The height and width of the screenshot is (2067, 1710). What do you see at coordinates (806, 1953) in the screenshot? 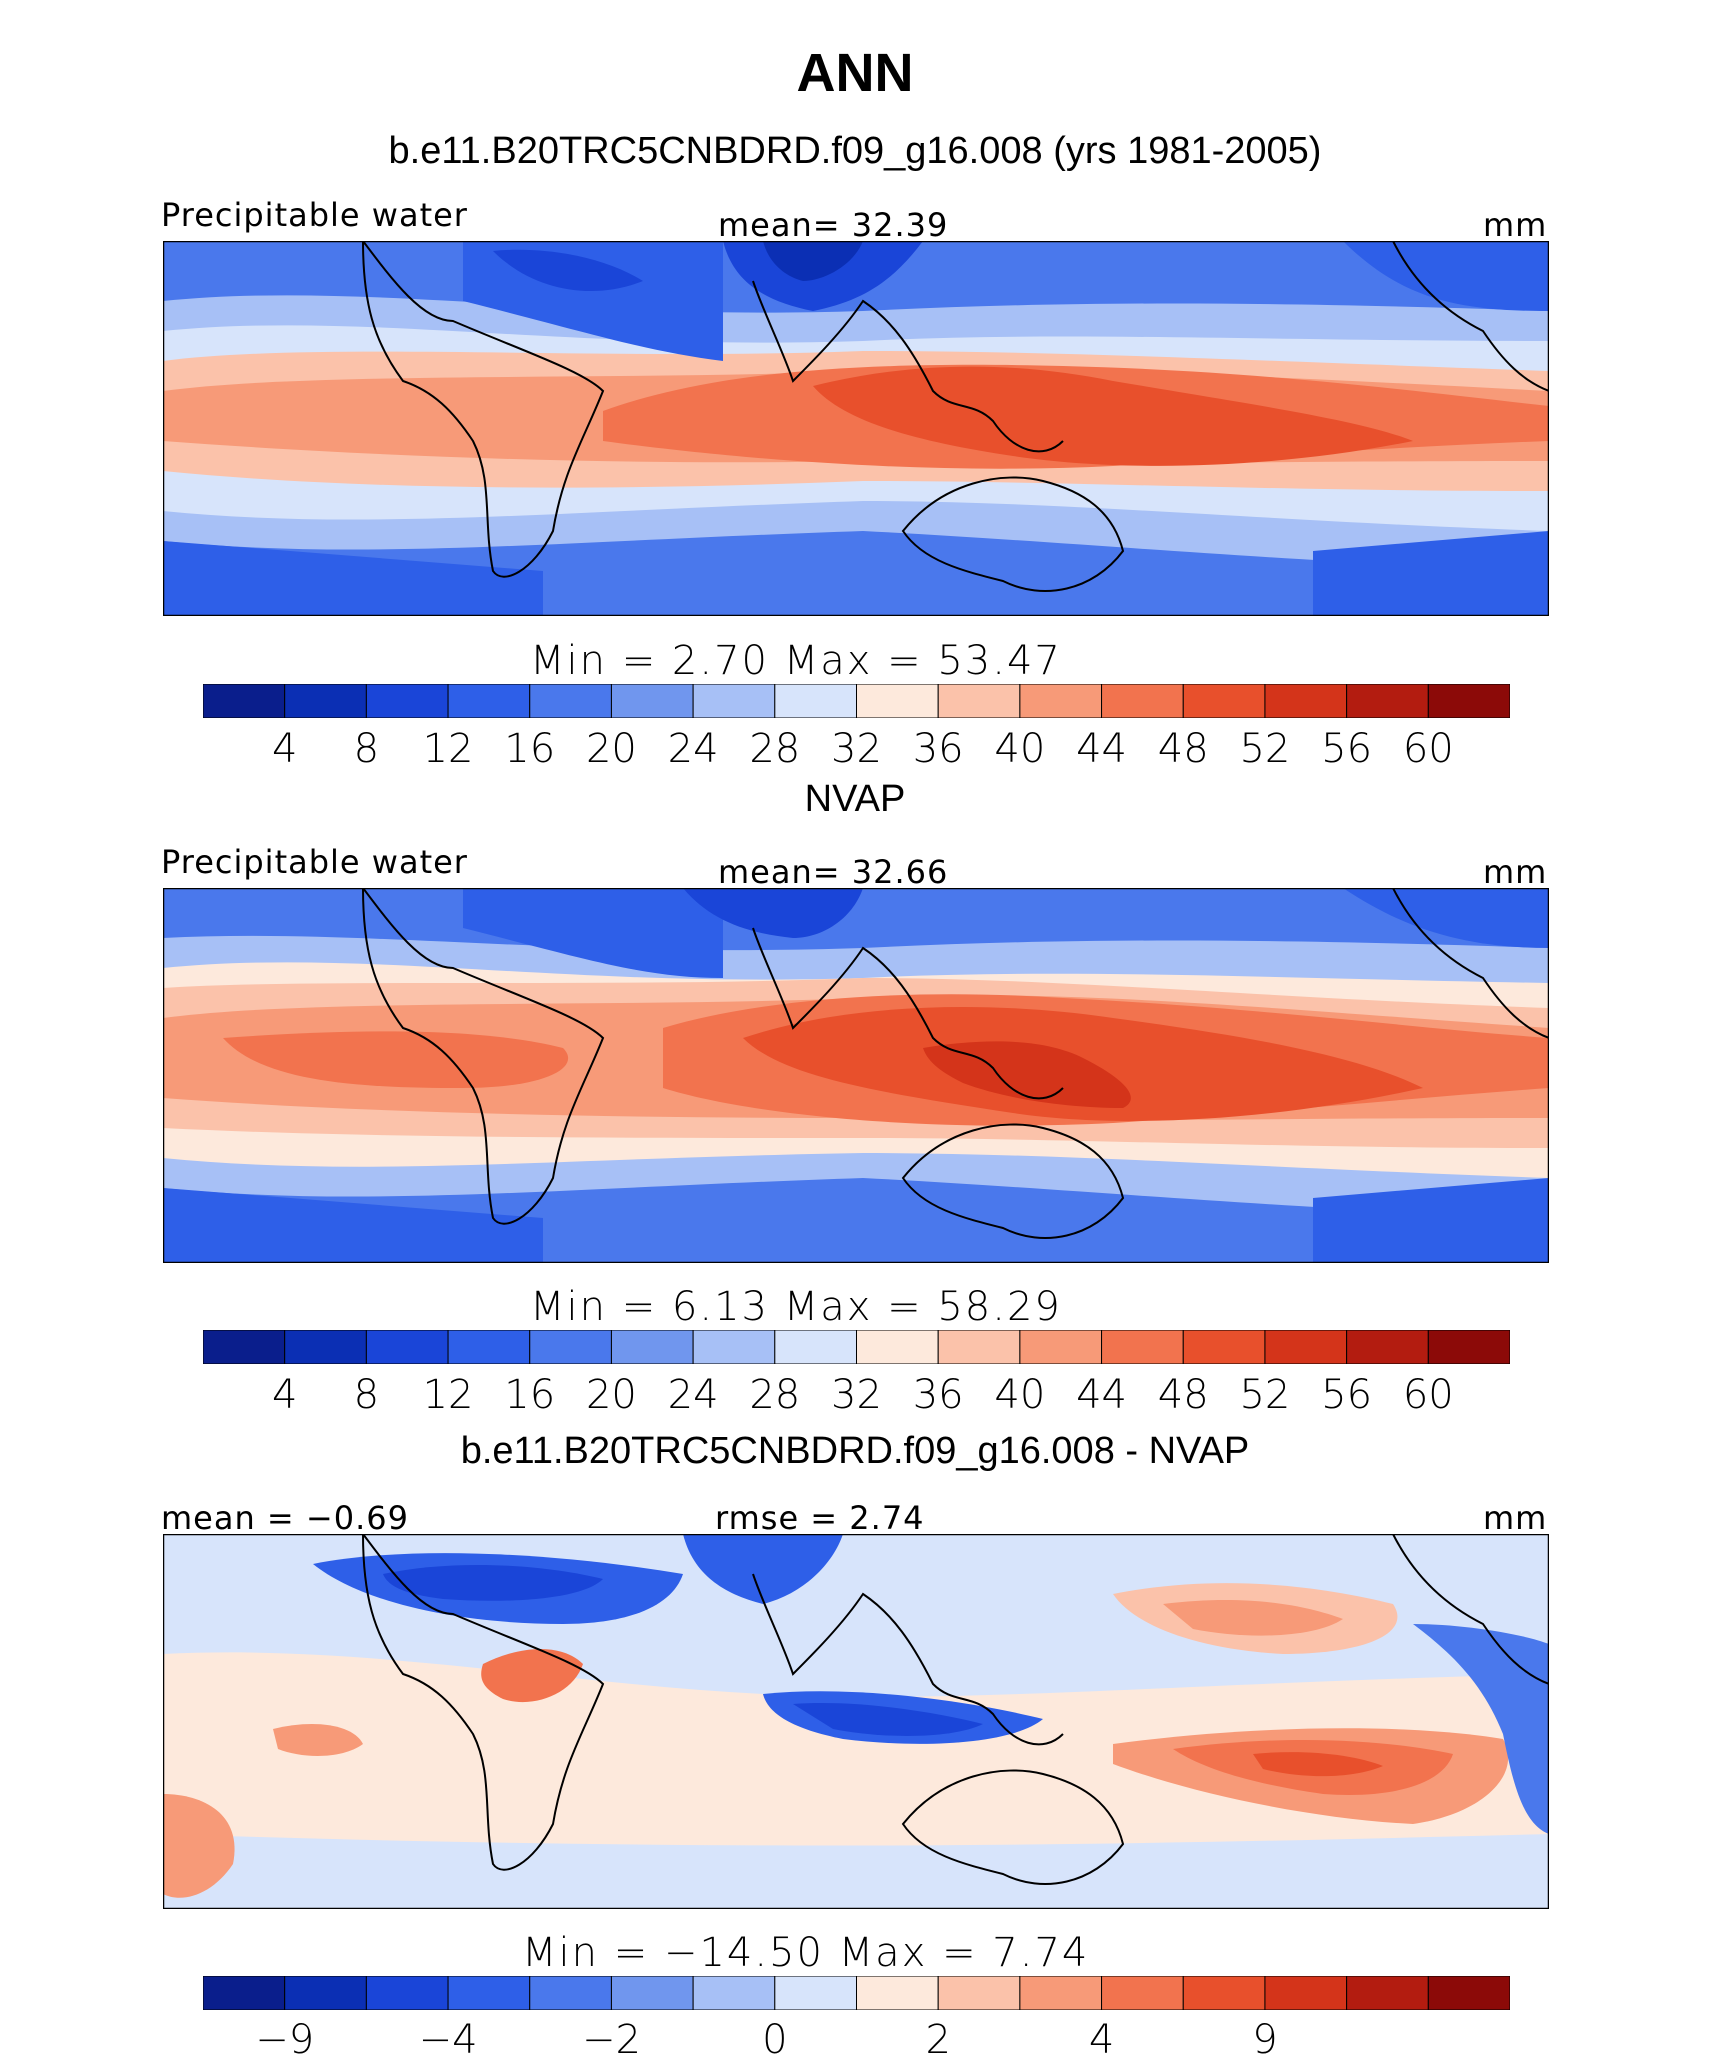
I see `panel-3-minmax-label: Min = −14.50 Max = 7.74` at bounding box center [806, 1953].